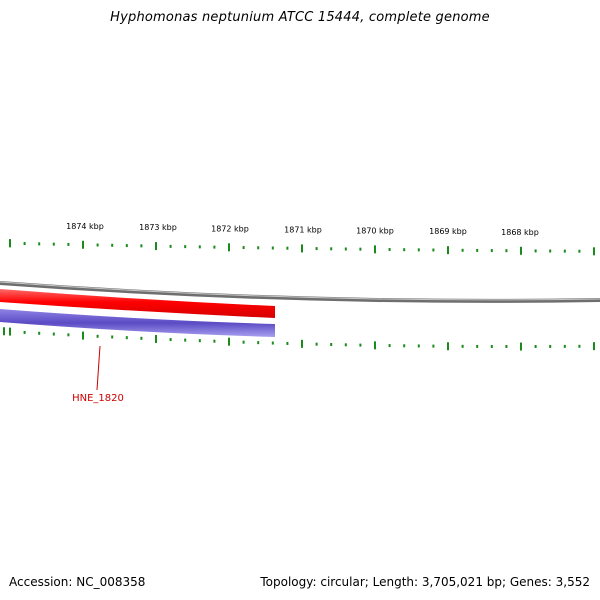  I want to click on backbone-highlight, so click(300, 291).